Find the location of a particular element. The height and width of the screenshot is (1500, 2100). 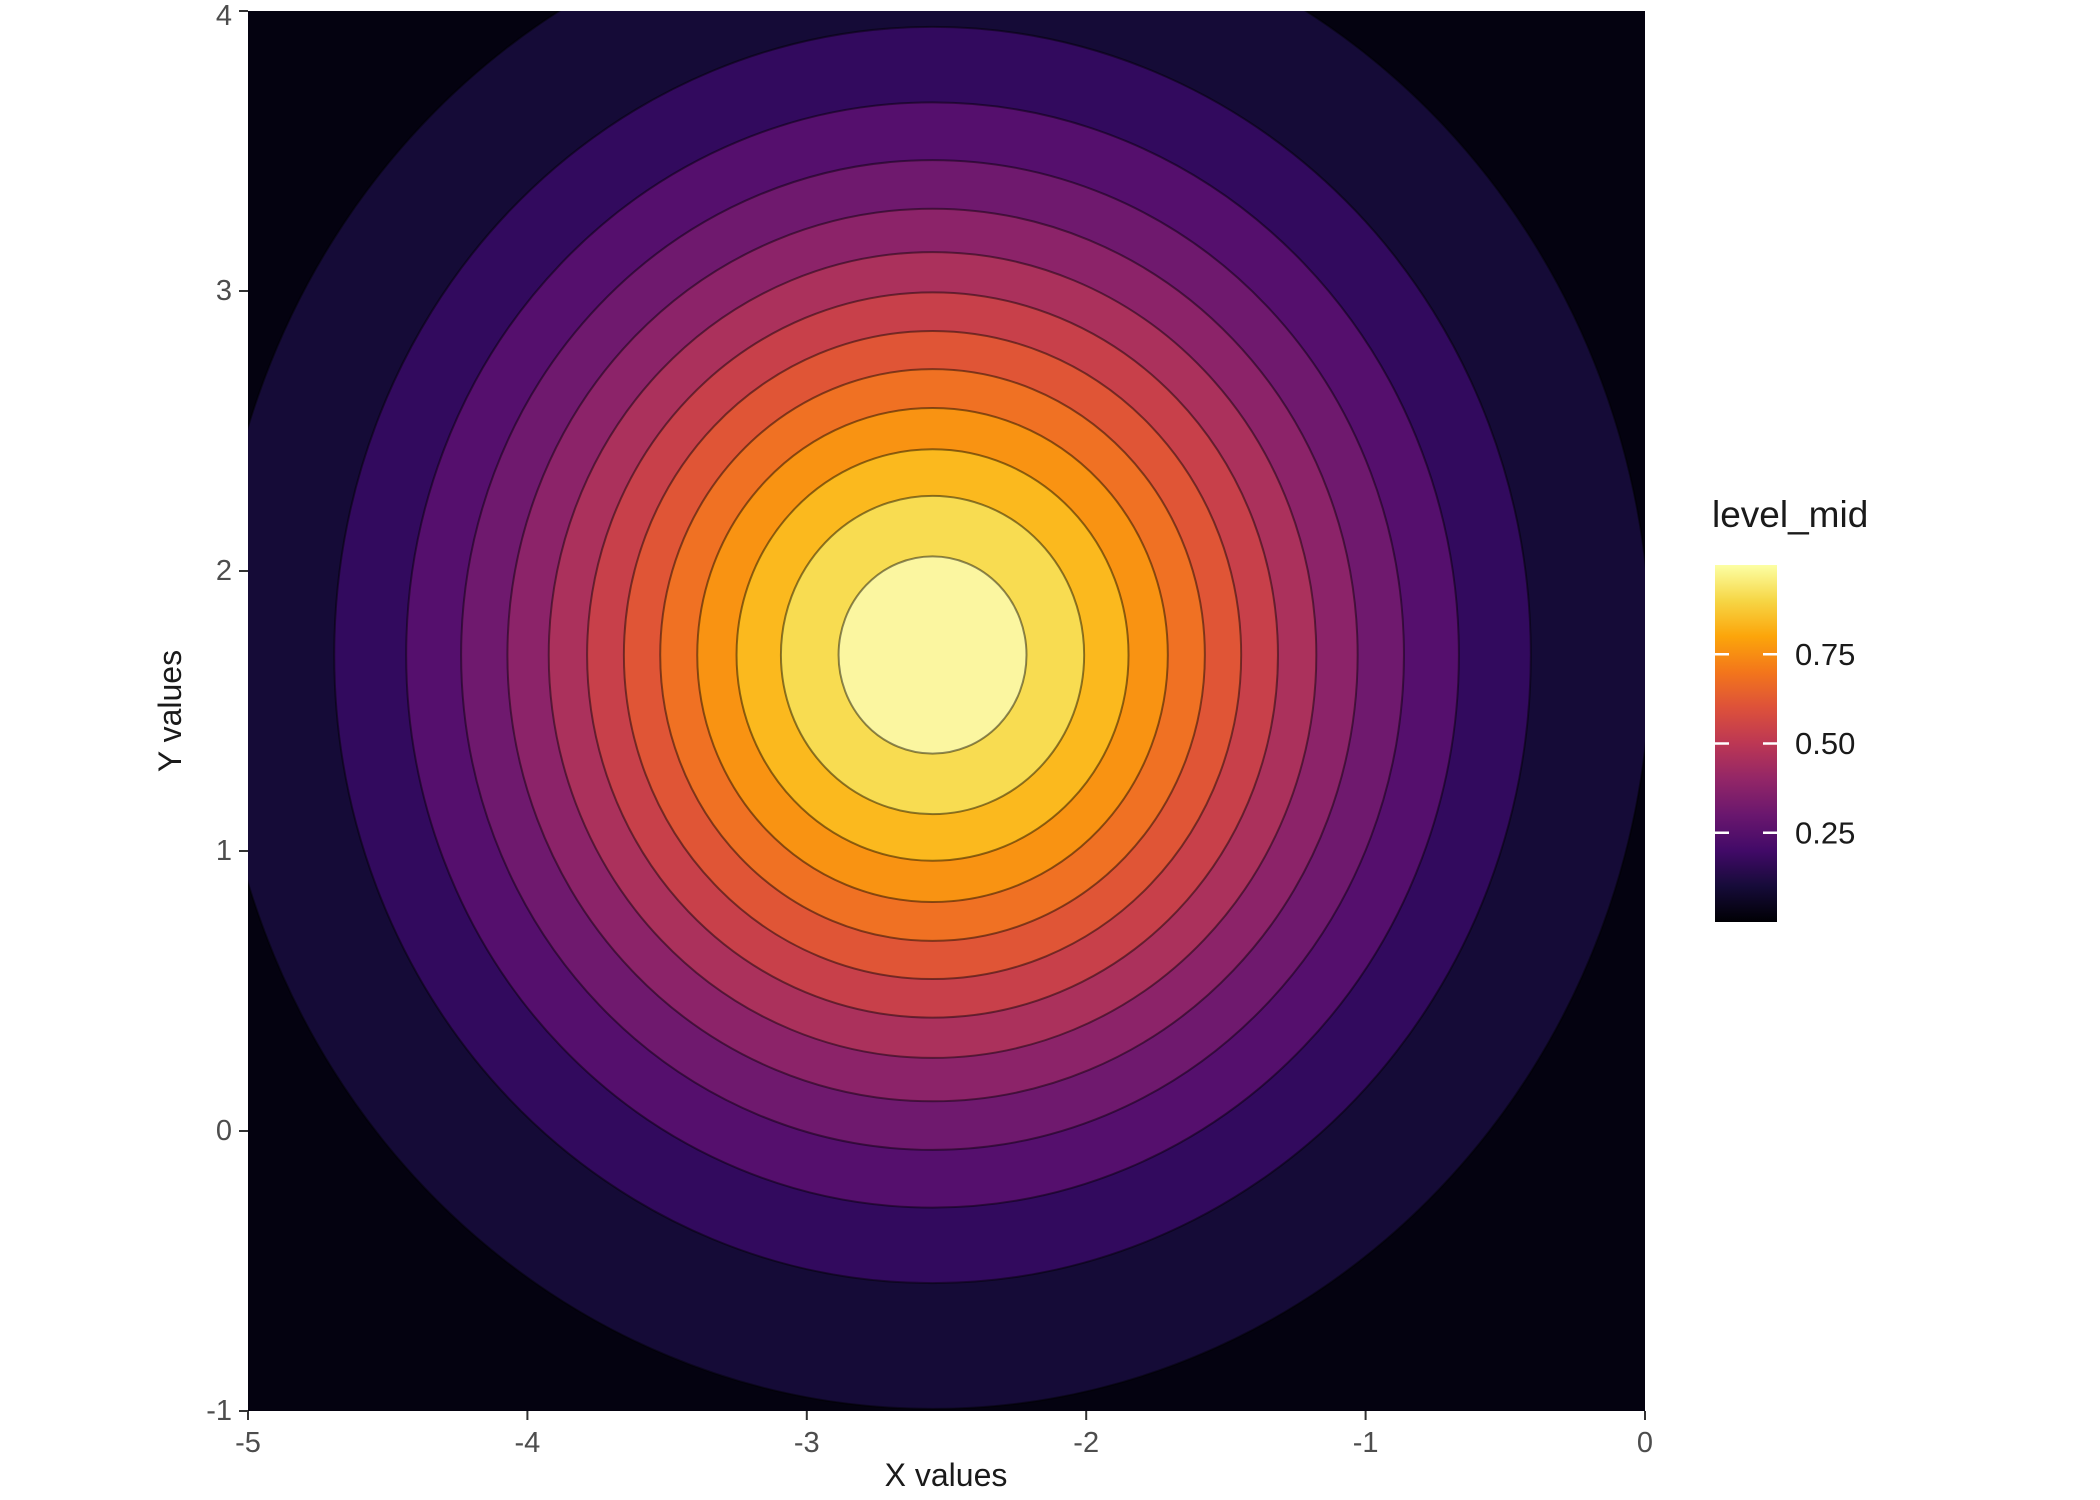

contour-band is located at coordinates (932, 655).